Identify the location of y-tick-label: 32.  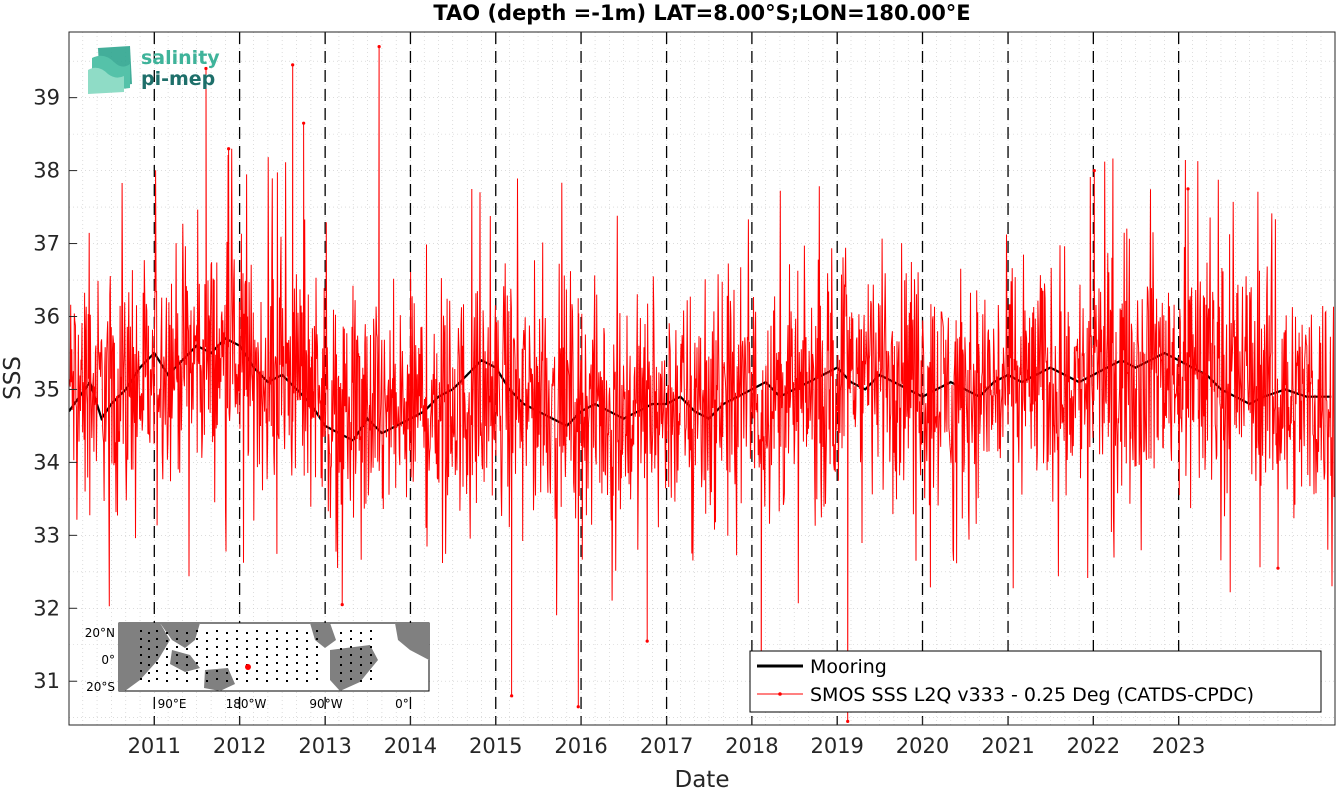
(46, 608).